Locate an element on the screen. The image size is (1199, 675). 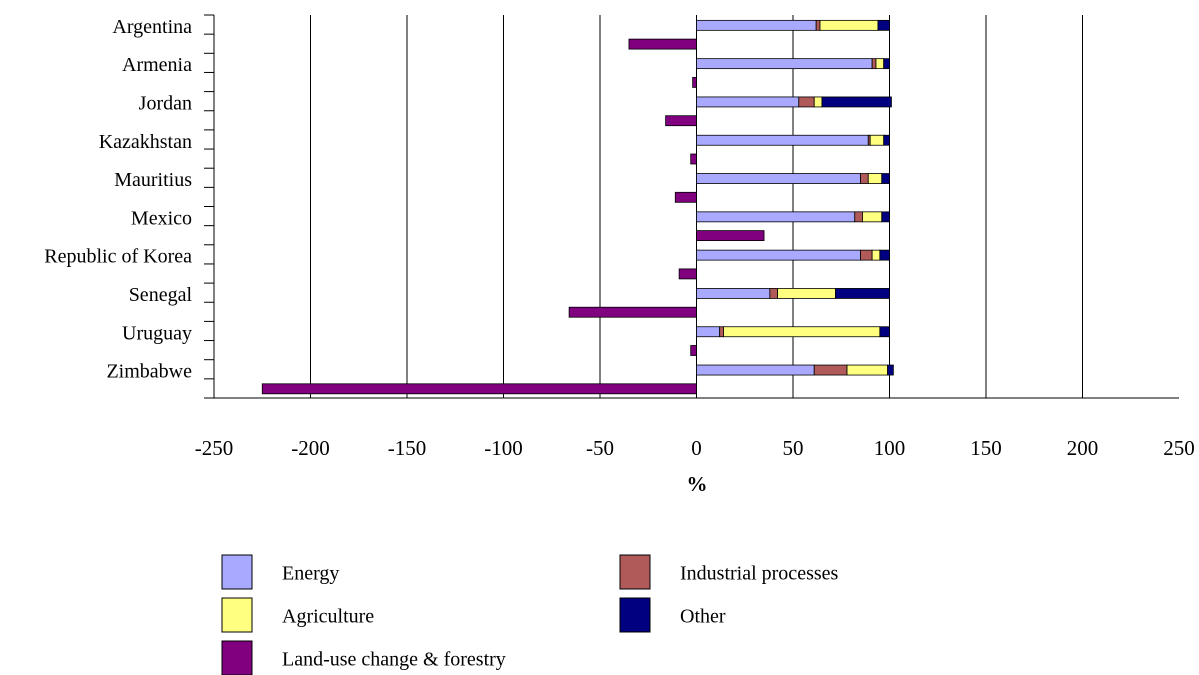
x-tick-label: -200 is located at coordinates (310, 448).